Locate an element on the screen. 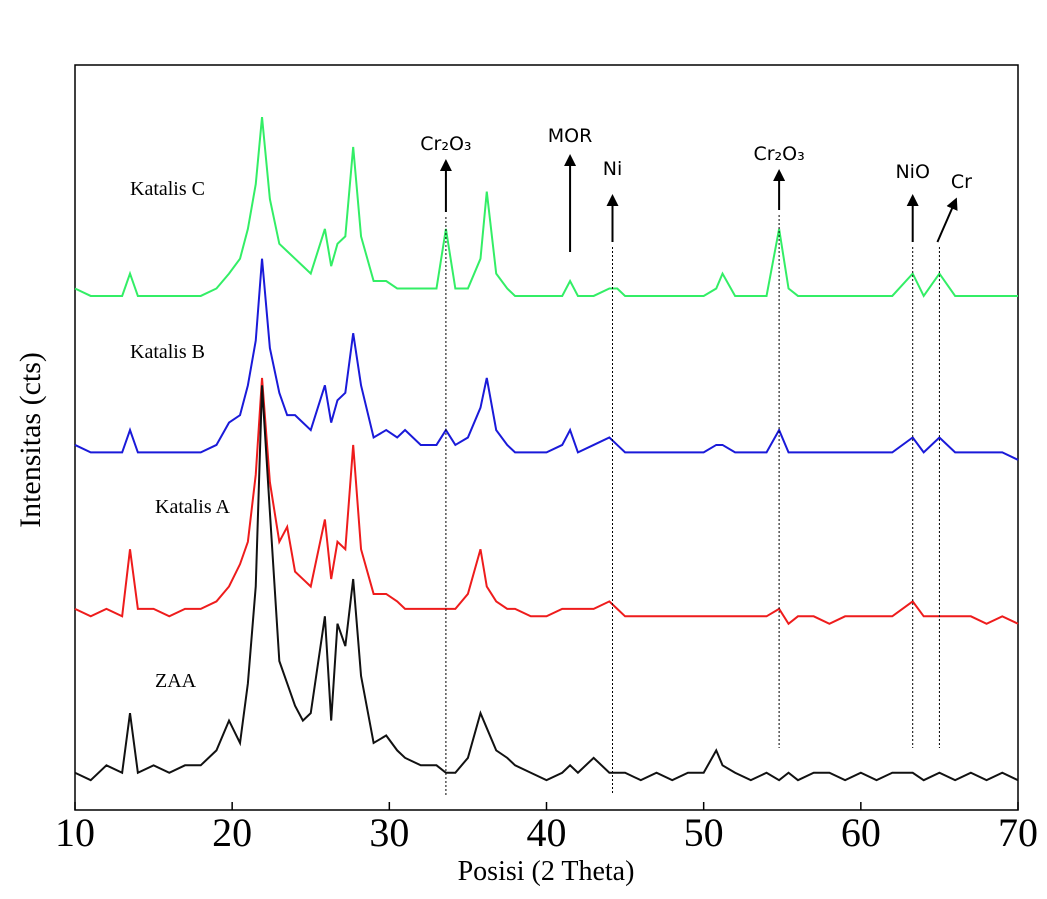 This screenshot has height=899, width=1047. annotation-label: MOR is located at coordinates (570, 136).